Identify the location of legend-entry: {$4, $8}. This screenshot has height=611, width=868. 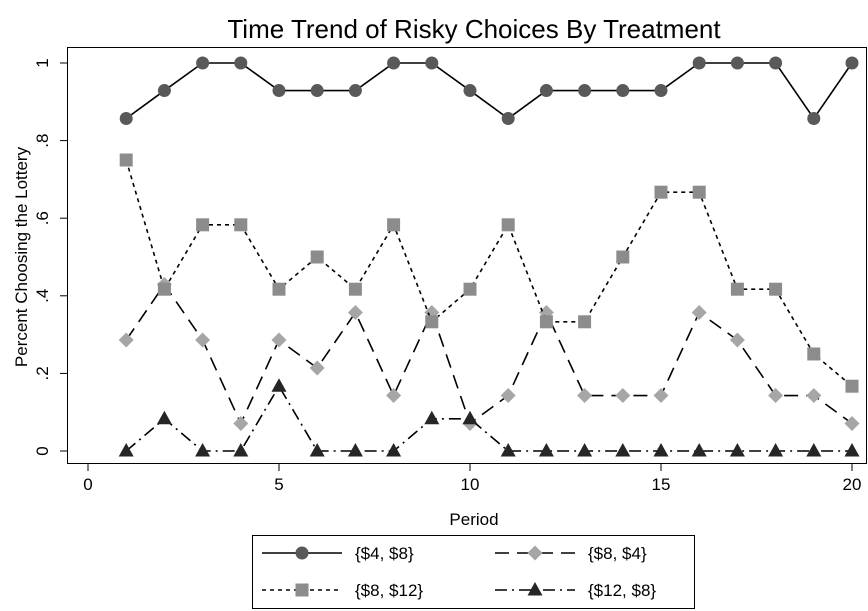
(338, 553).